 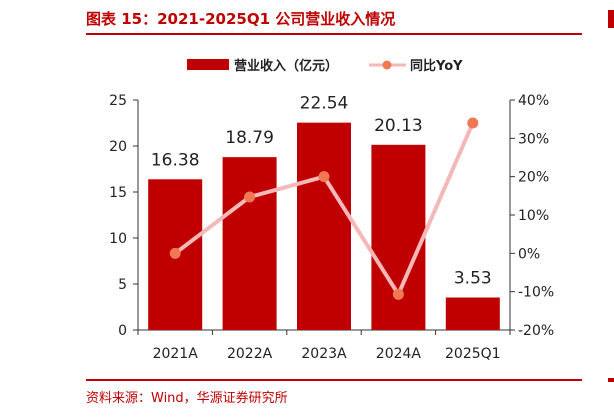 I want to click on y-right-tick-label: 20%, so click(x=533, y=178).